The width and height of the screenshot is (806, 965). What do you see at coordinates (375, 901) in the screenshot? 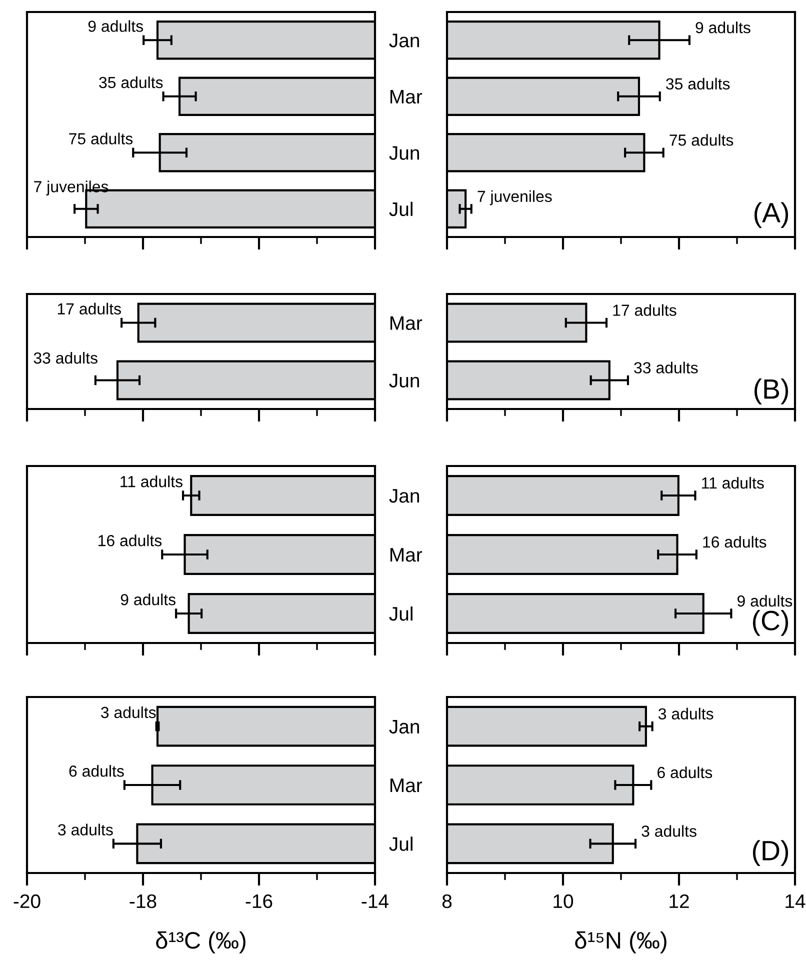
I see `x-tick-label: -14` at bounding box center [375, 901].